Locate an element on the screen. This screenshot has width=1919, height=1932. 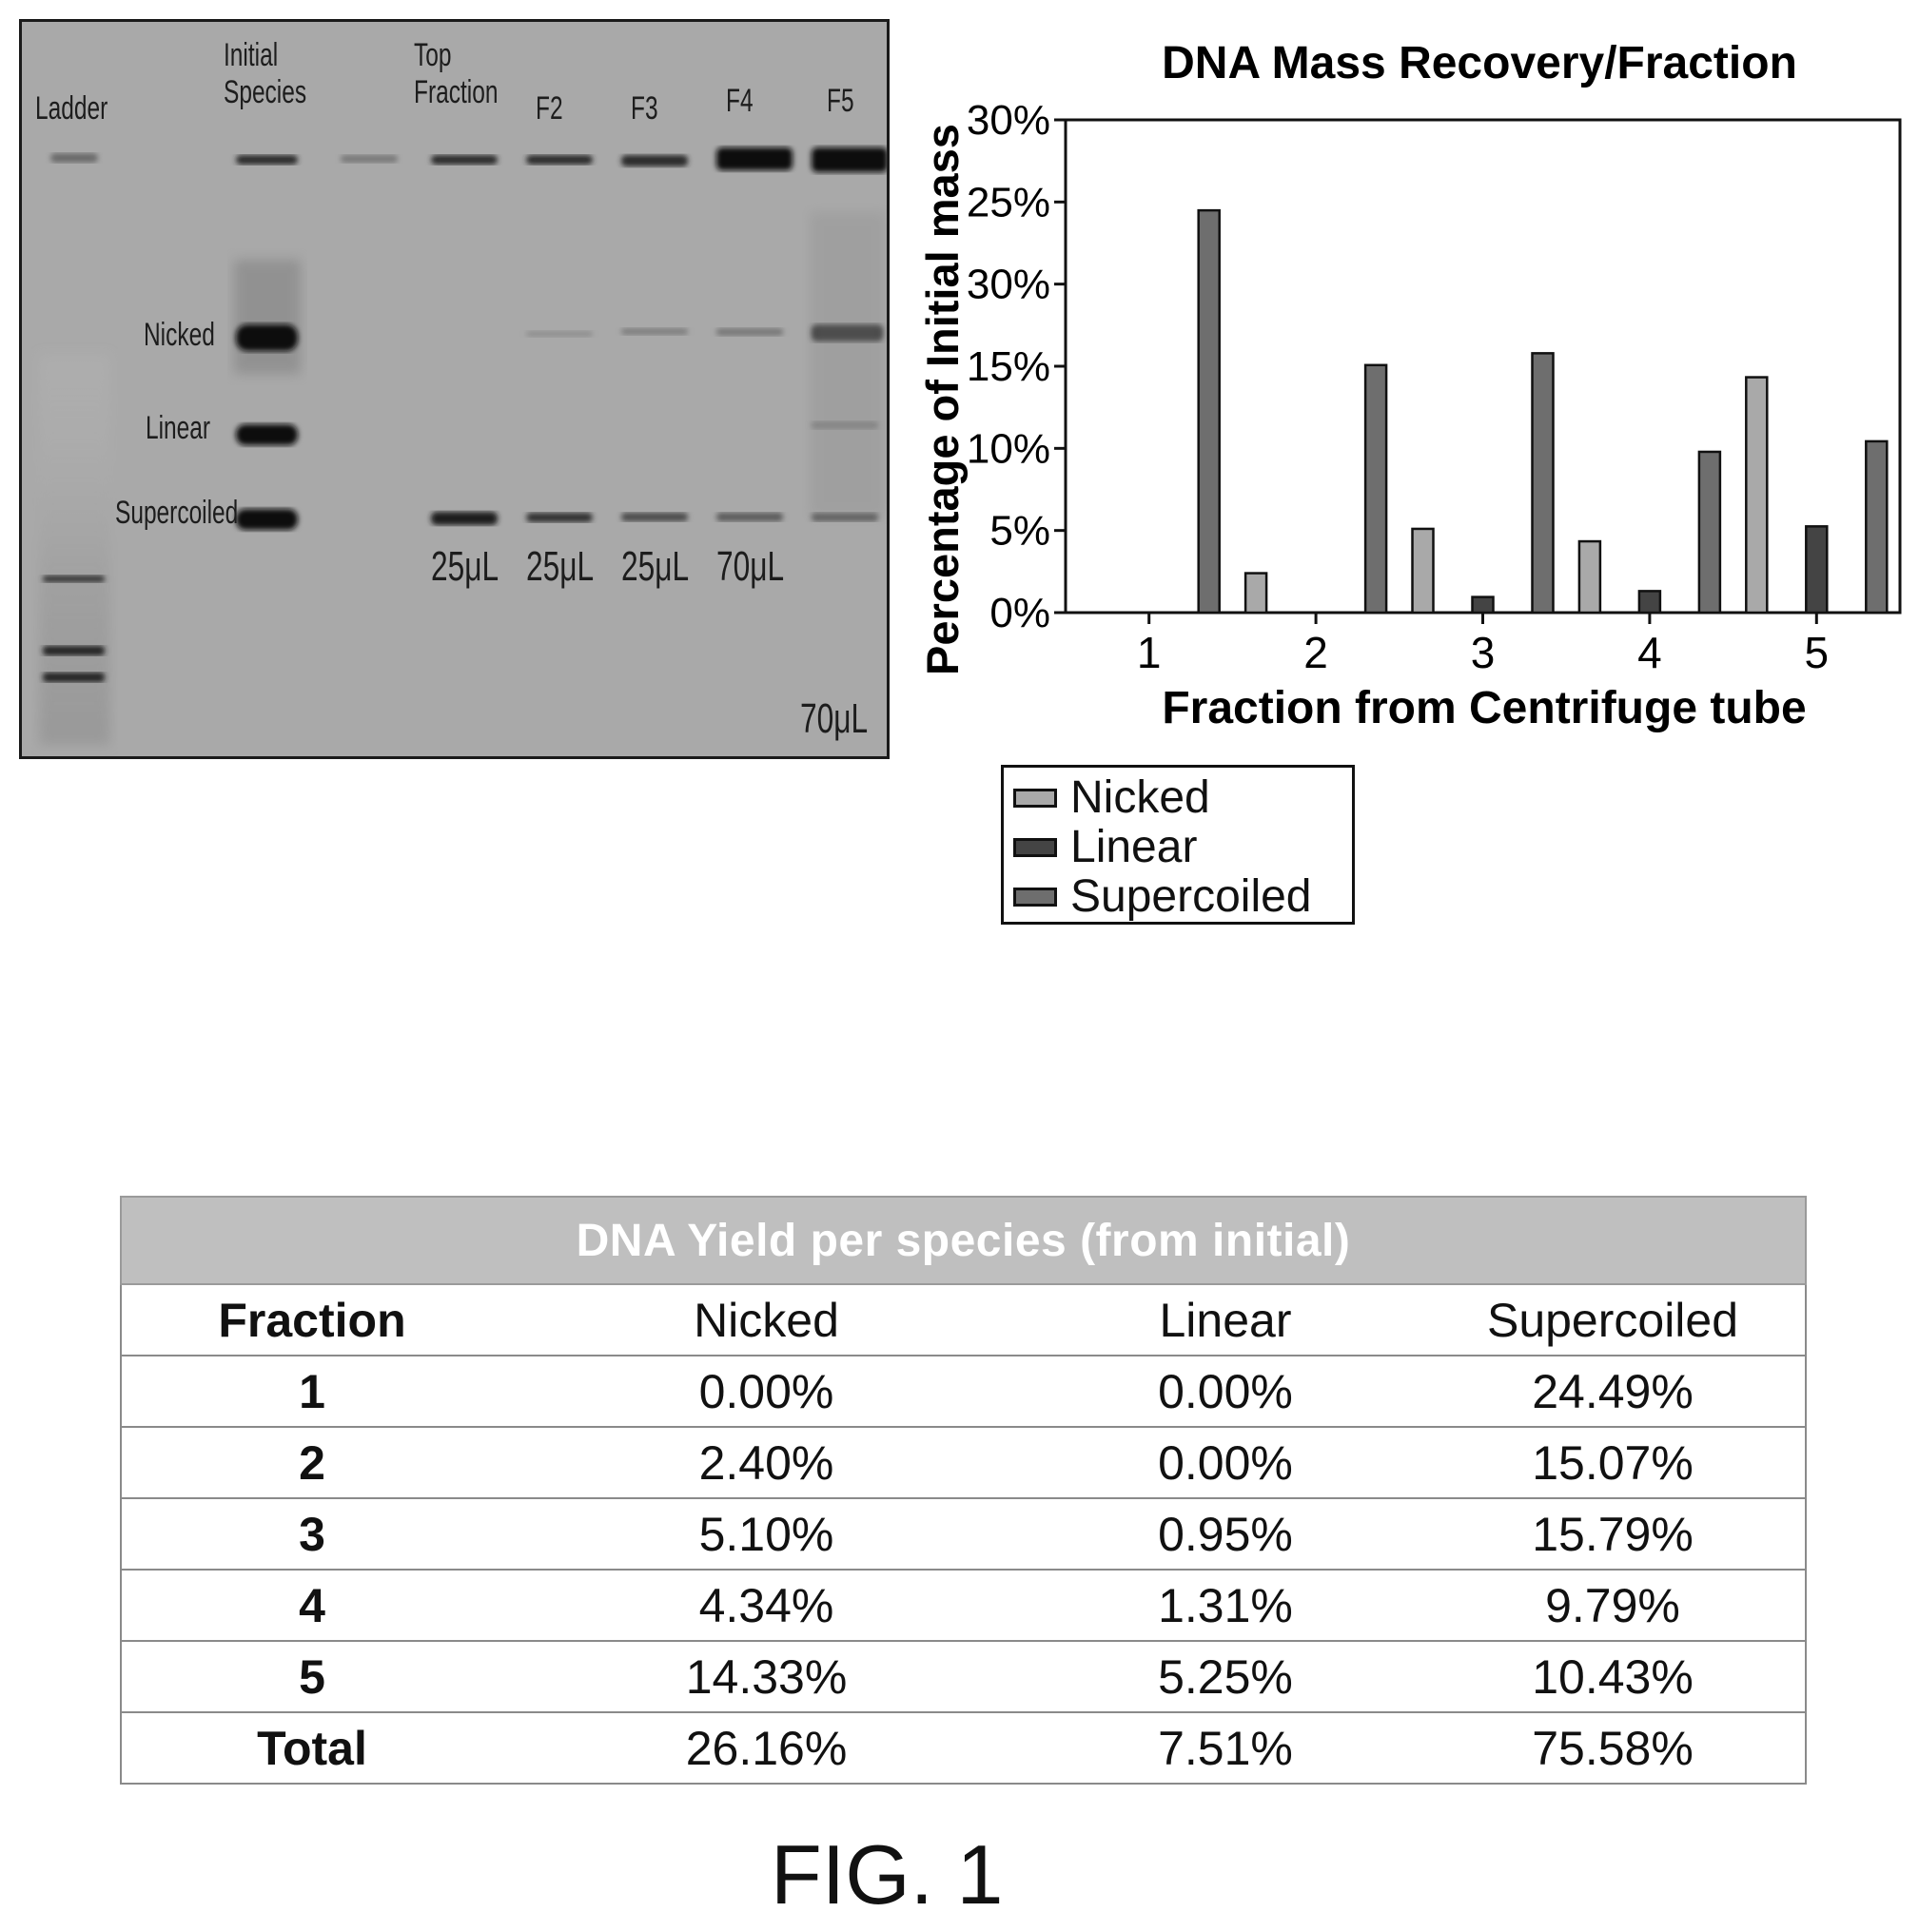
legend-item-nicked: Nicked is located at coordinates (1178, 798).